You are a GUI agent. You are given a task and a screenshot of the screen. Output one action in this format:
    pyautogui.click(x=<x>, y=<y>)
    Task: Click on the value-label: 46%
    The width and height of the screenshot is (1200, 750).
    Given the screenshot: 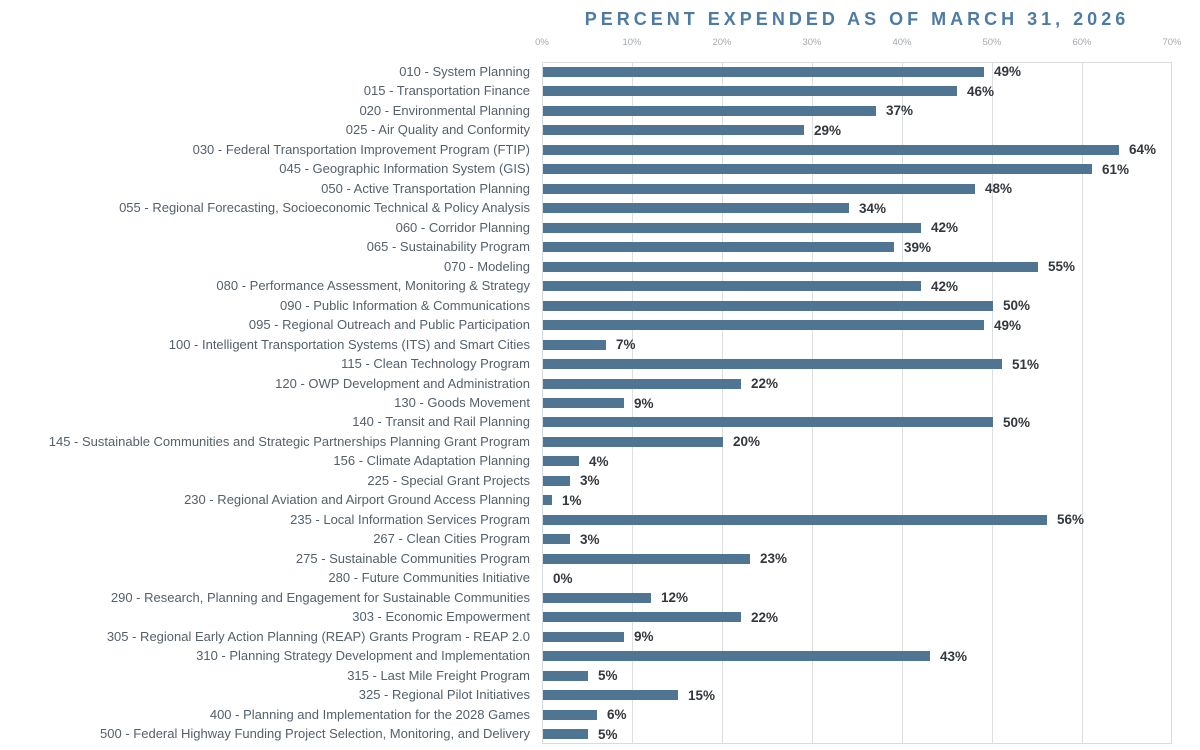 What is the action you would take?
    pyautogui.click(x=981, y=91)
    